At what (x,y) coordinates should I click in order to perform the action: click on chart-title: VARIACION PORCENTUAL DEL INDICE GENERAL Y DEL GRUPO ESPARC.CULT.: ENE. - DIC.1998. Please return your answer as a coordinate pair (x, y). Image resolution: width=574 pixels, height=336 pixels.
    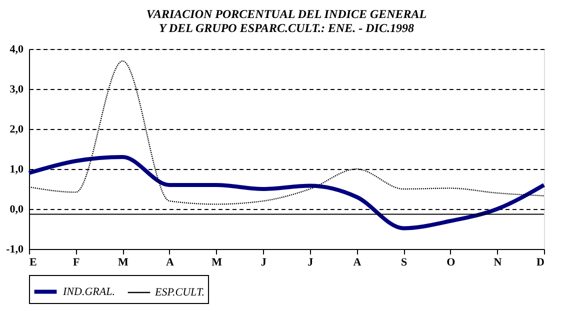
    Looking at the image, I should click on (286, 21).